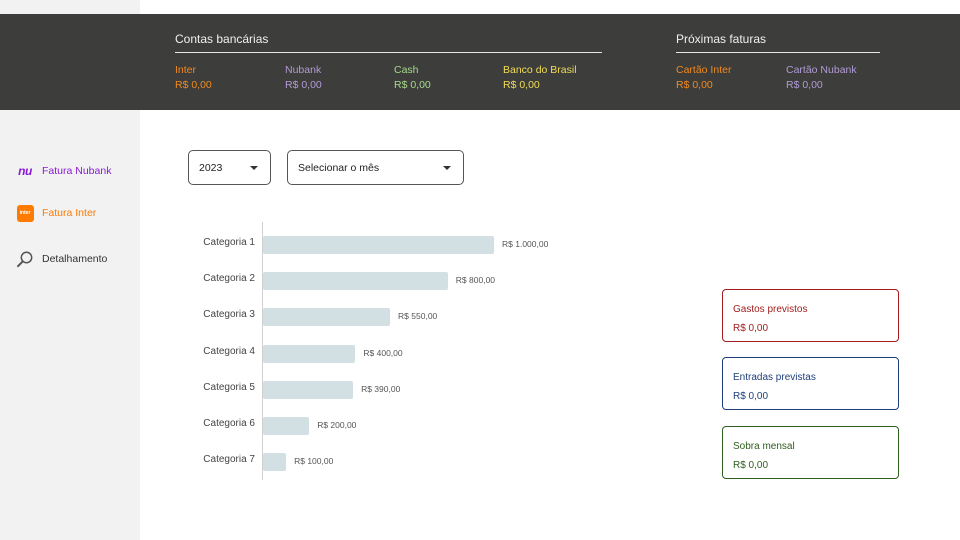 This screenshot has height=540, width=960. What do you see at coordinates (339, 167) in the screenshot?
I see `month-placeholder: Selecionar o mês` at bounding box center [339, 167].